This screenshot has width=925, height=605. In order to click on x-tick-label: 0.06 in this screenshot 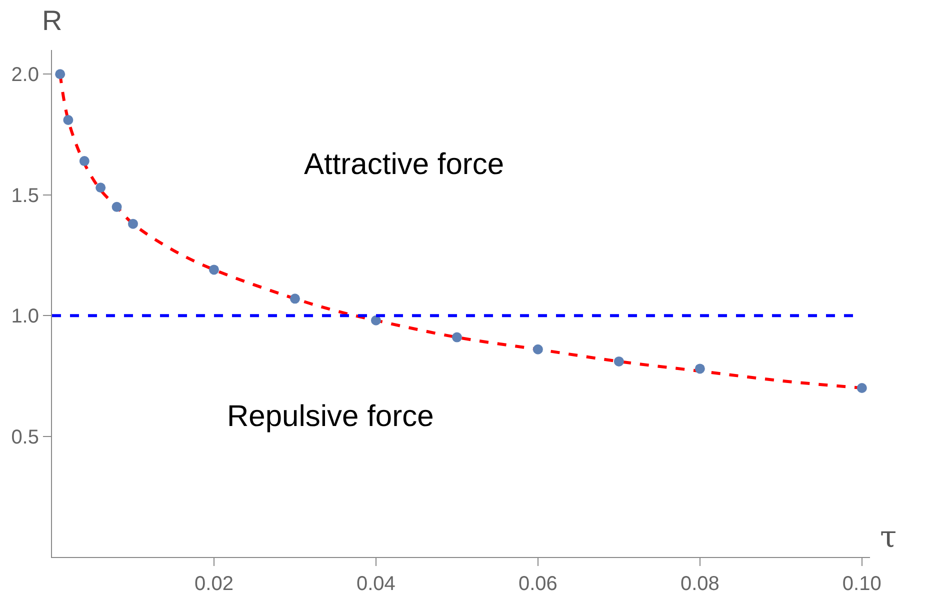, I will do `click(538, 584)`.